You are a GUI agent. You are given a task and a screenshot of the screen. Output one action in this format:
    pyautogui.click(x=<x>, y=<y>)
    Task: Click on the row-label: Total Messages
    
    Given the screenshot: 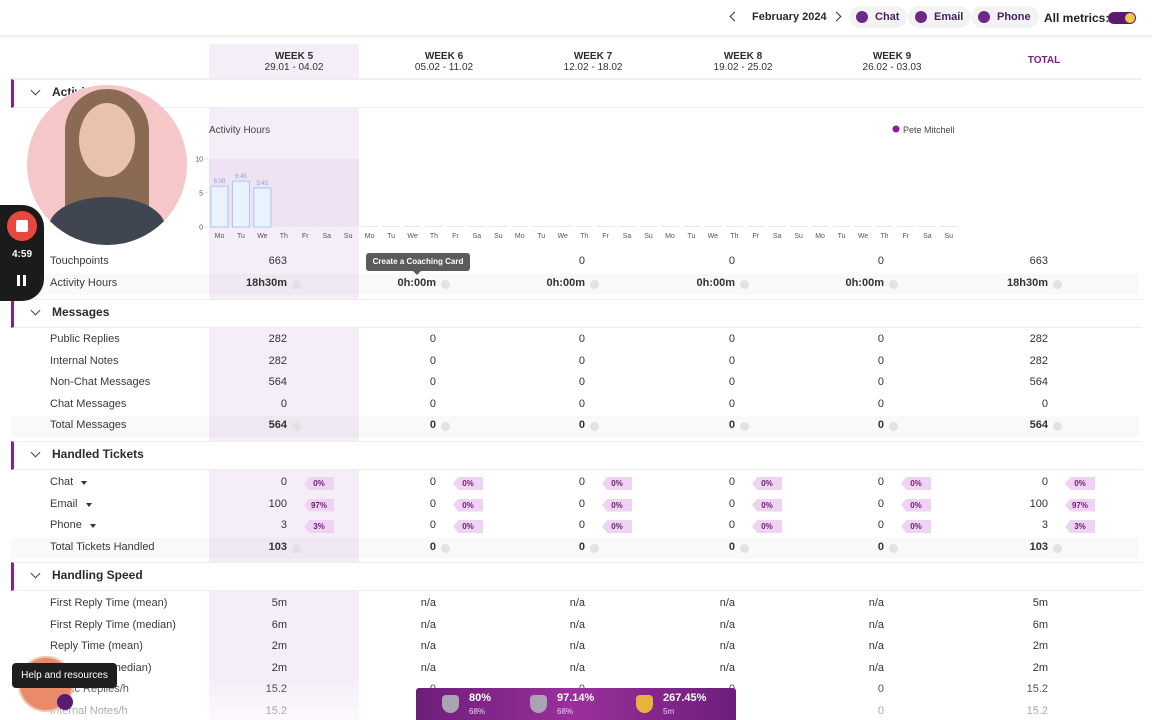 What is the action you would take?
    pyautogui.click(x=88, y=425)
    